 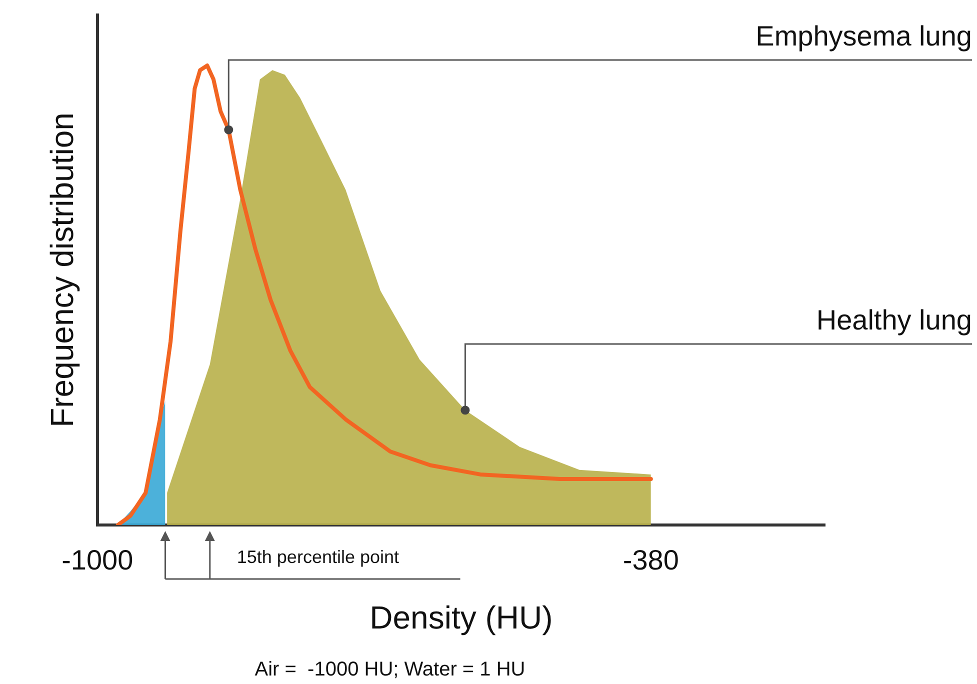 What do you see at coordinates (62, 270) in the screenshot?
I see `y-axis-title: Frequency distribution` at bounding box center [62, 270].